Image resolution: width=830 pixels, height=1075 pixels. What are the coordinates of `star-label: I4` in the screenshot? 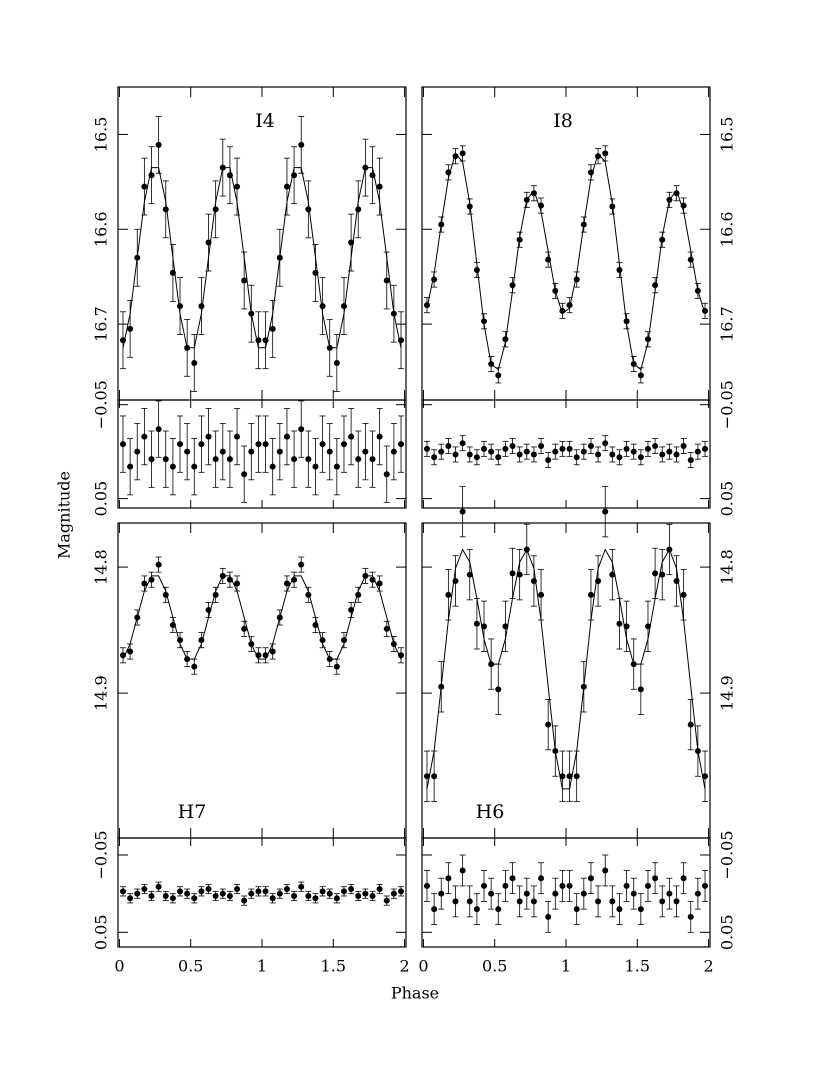 It's located at (265, 121).